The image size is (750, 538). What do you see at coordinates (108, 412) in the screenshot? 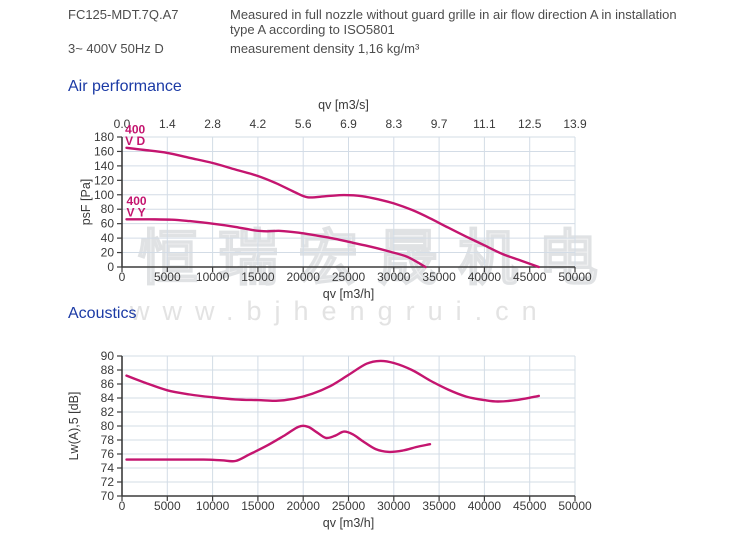
I see `svg-text: 82` at bounding box center [108, 412].